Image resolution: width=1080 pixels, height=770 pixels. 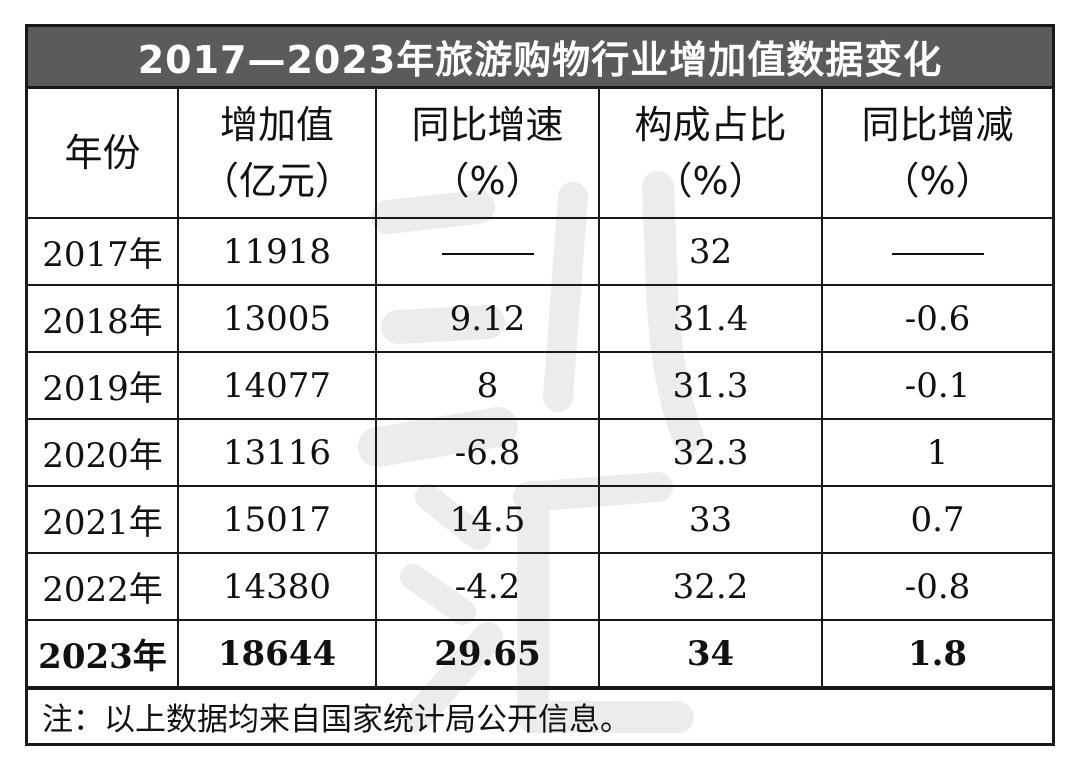 What do you see at coordinates (102, 389) in the screenshot?
I see `cell-value: 2019年` at bounding box center [102, 389].